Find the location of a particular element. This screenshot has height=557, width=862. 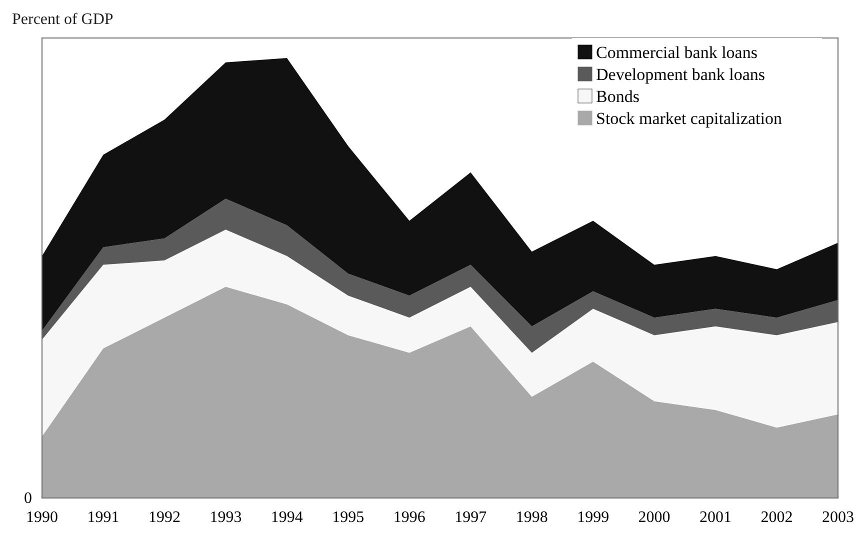

x-tick-label: 1996 is located at coordinates (409, 517).